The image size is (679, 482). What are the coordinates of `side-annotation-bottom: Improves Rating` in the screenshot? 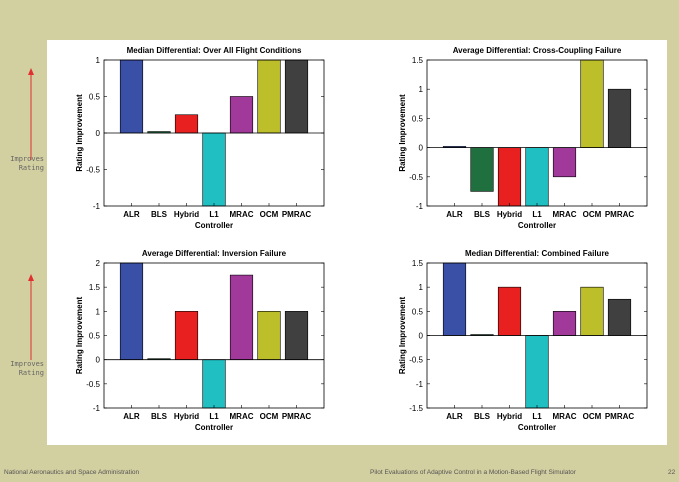 It's located at (23, 328).